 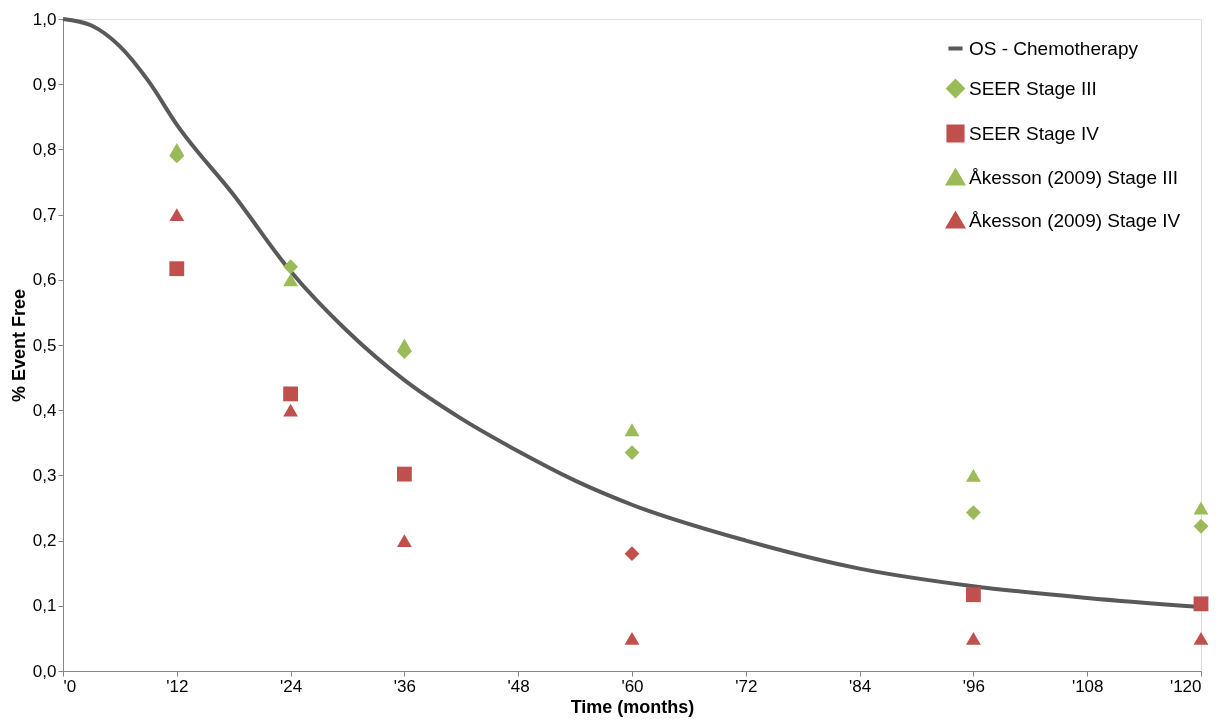 What do you see at coordinates (1033, 88) in the screenshot?
I see `legend-label: SEER Stage III` at bounding box center [1033, 88].